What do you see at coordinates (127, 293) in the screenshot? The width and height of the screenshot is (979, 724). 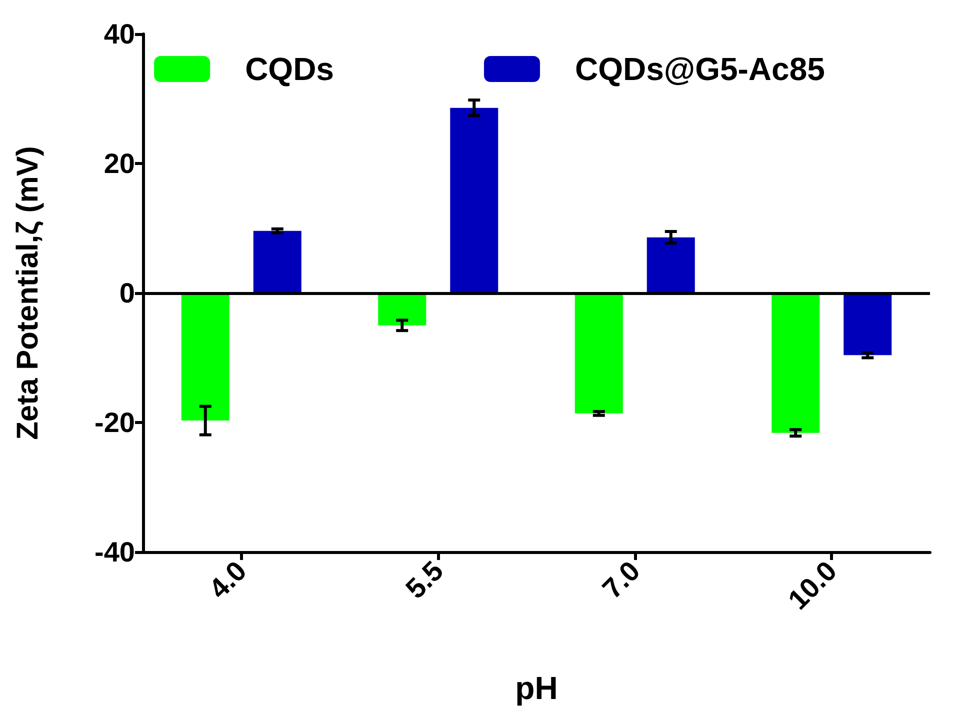 I see `y-tick-label: 0` at bounding box center [127, 293].